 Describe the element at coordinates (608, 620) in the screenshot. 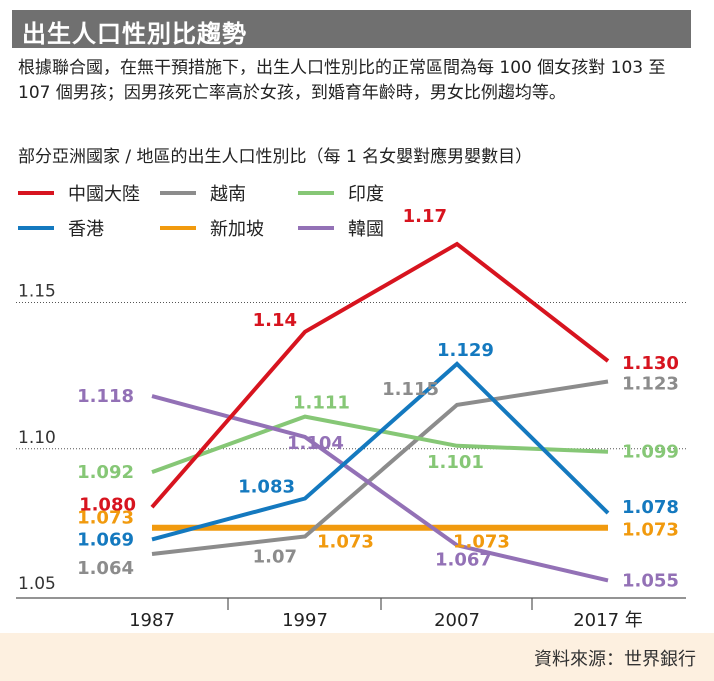

I see `x-tick-label: 2017 年` at that location.